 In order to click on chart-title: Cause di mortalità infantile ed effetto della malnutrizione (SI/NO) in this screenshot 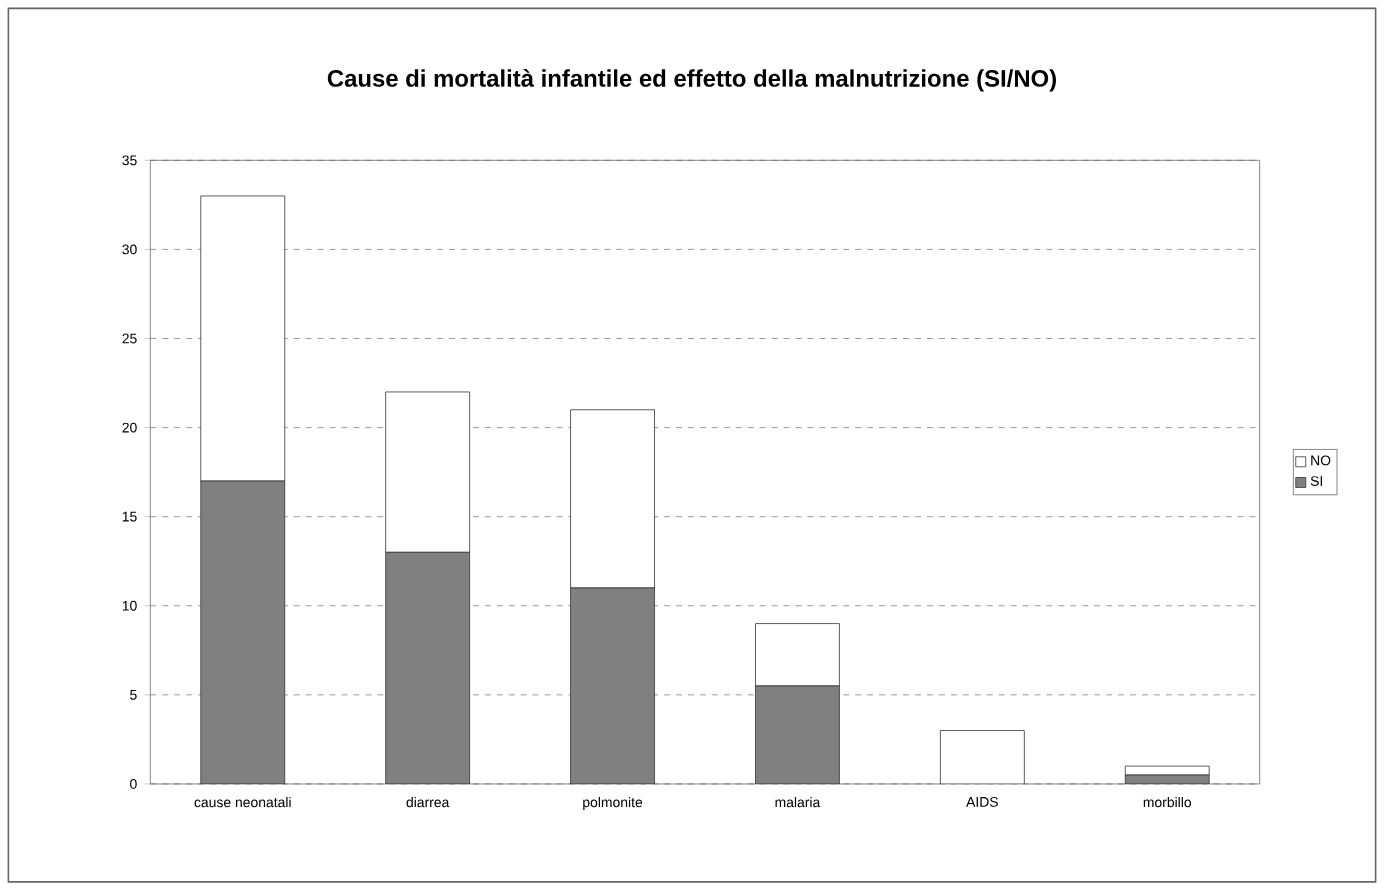, I will do `click(691, 80)`.